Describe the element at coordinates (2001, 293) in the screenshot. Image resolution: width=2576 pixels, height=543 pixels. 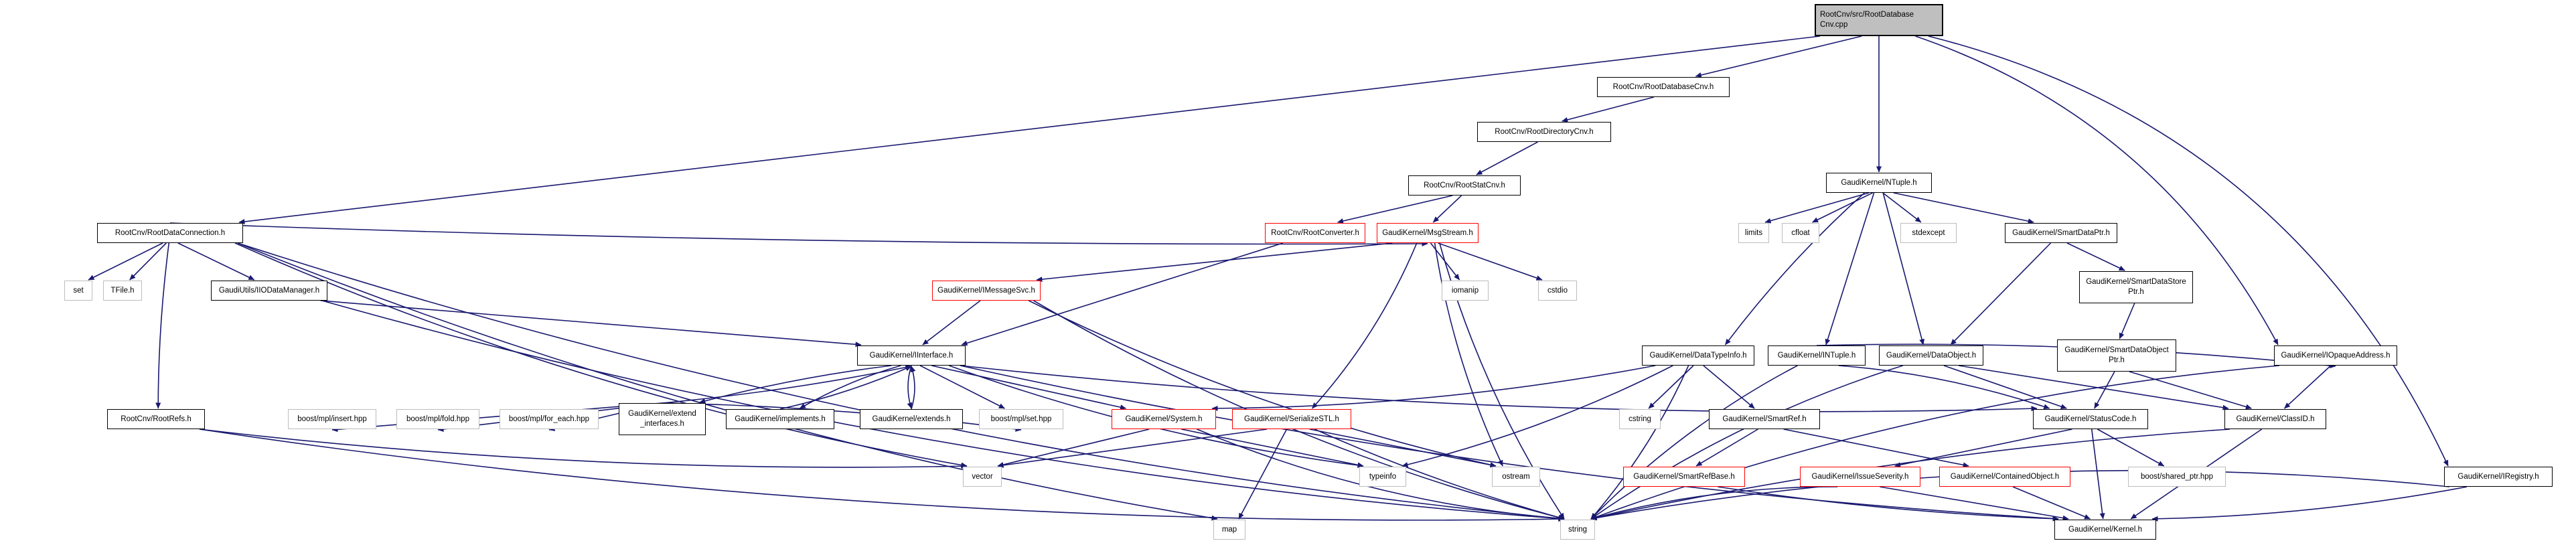
I see `edge-smartdataptr-h-to-dataobject-h` at that location.